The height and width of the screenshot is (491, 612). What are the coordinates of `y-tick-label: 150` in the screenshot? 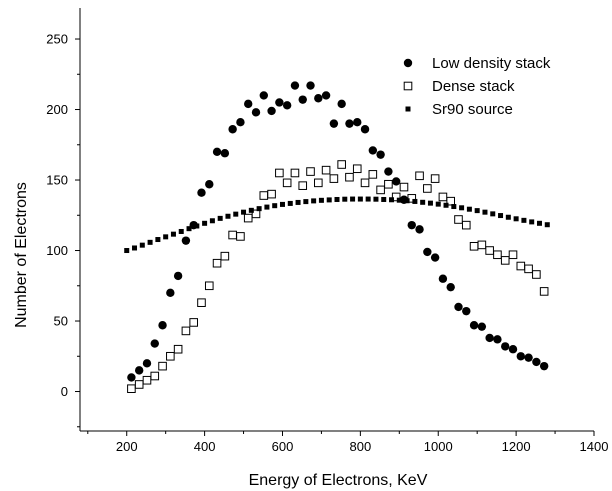 It's located at (57, 180).